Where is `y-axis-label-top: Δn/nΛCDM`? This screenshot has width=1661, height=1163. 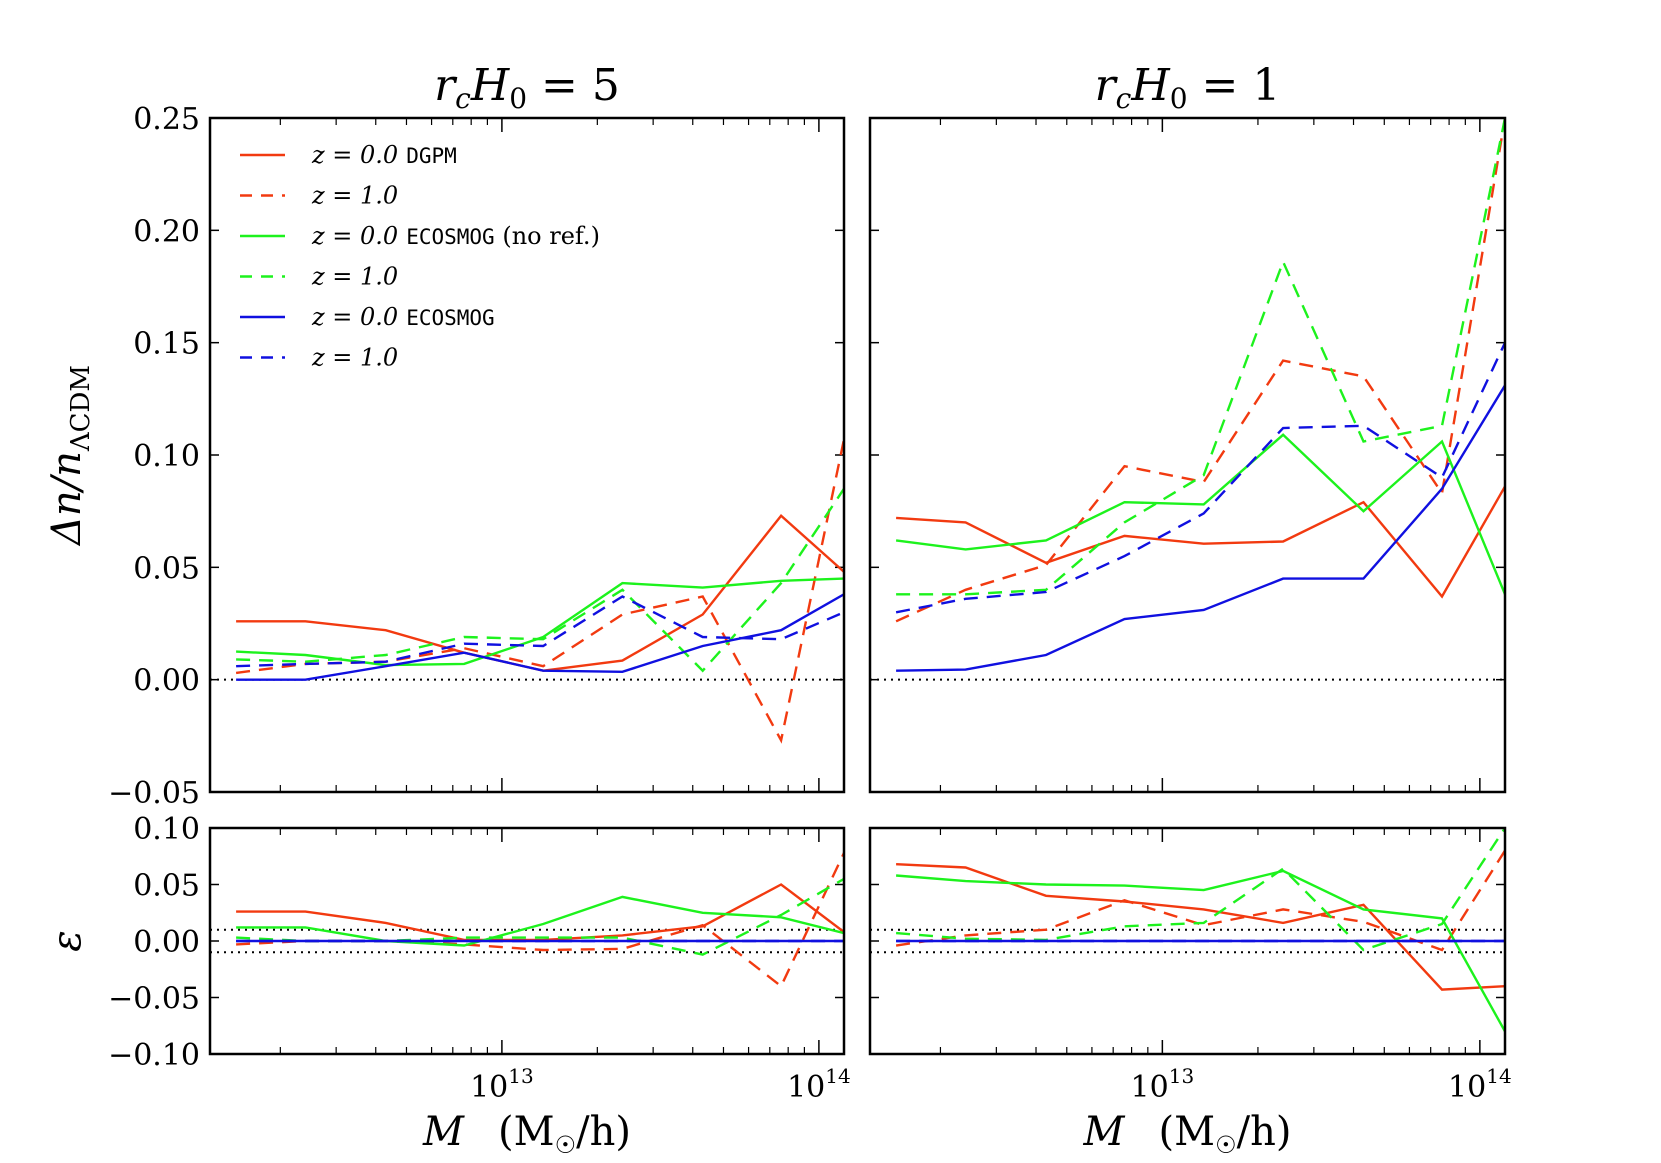
y-axis-label-top: Δn/nΛCDM is located at coordinates (70, 456).